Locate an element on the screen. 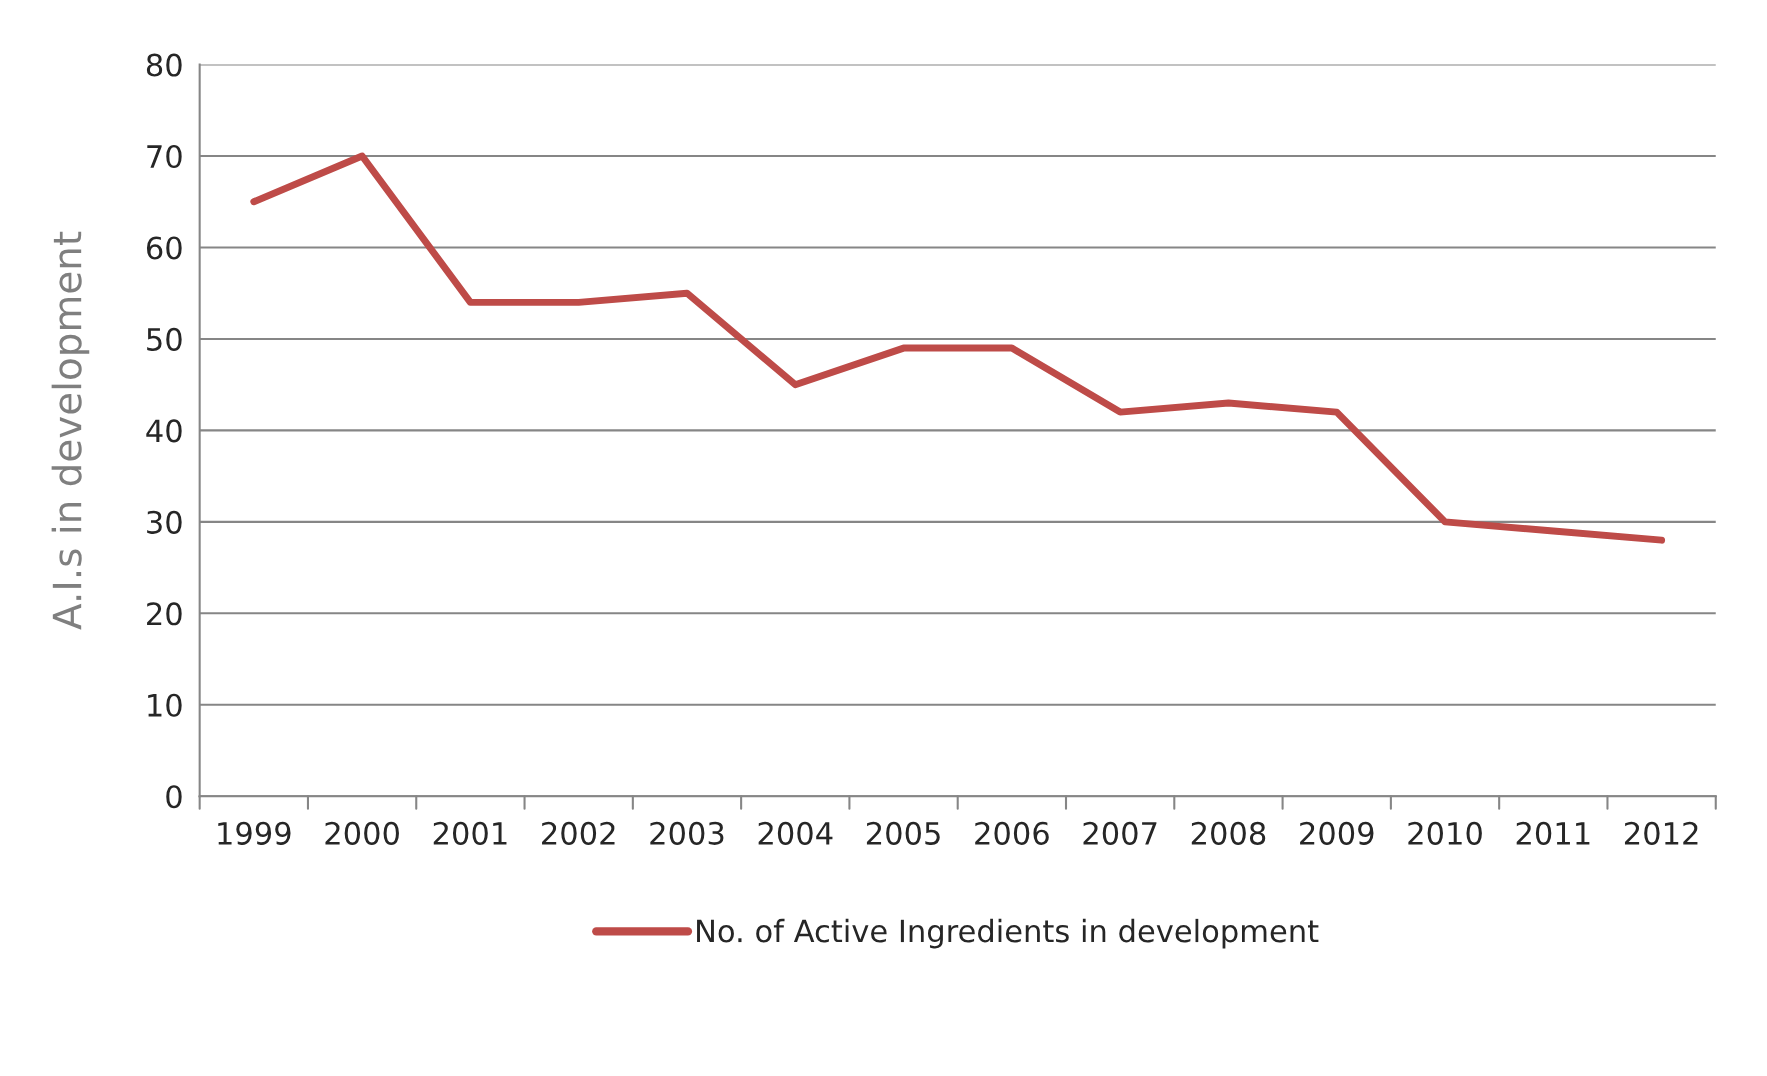 This screenshot has height=1076, width=1767. y-tick-label: 20 is located at coordinates (164, 614).